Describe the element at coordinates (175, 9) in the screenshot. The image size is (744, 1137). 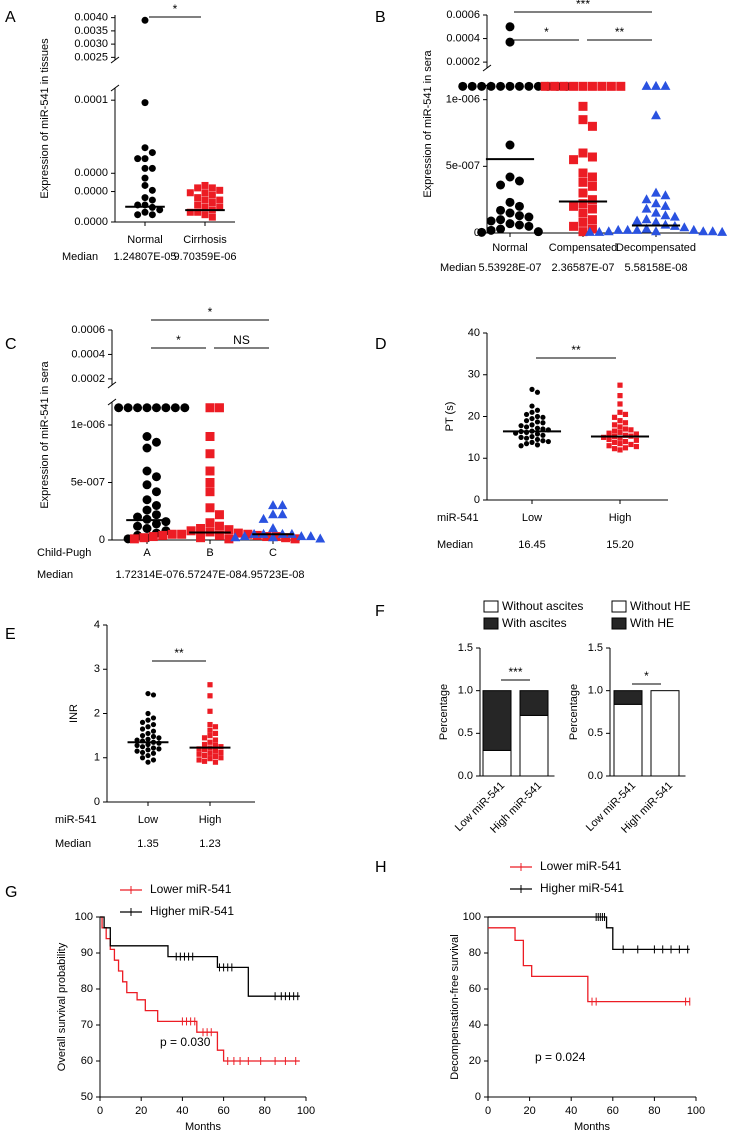
I see `significance-label: *` at that location.